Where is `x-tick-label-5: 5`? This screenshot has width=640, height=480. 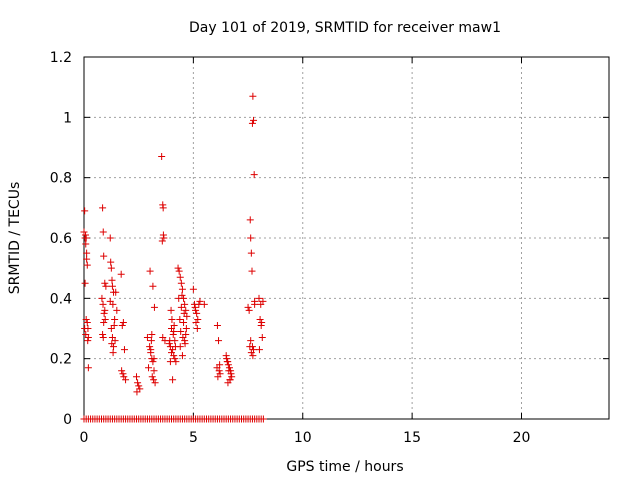
x-tick-label-5: 5 is located at coordinates (193, 438).